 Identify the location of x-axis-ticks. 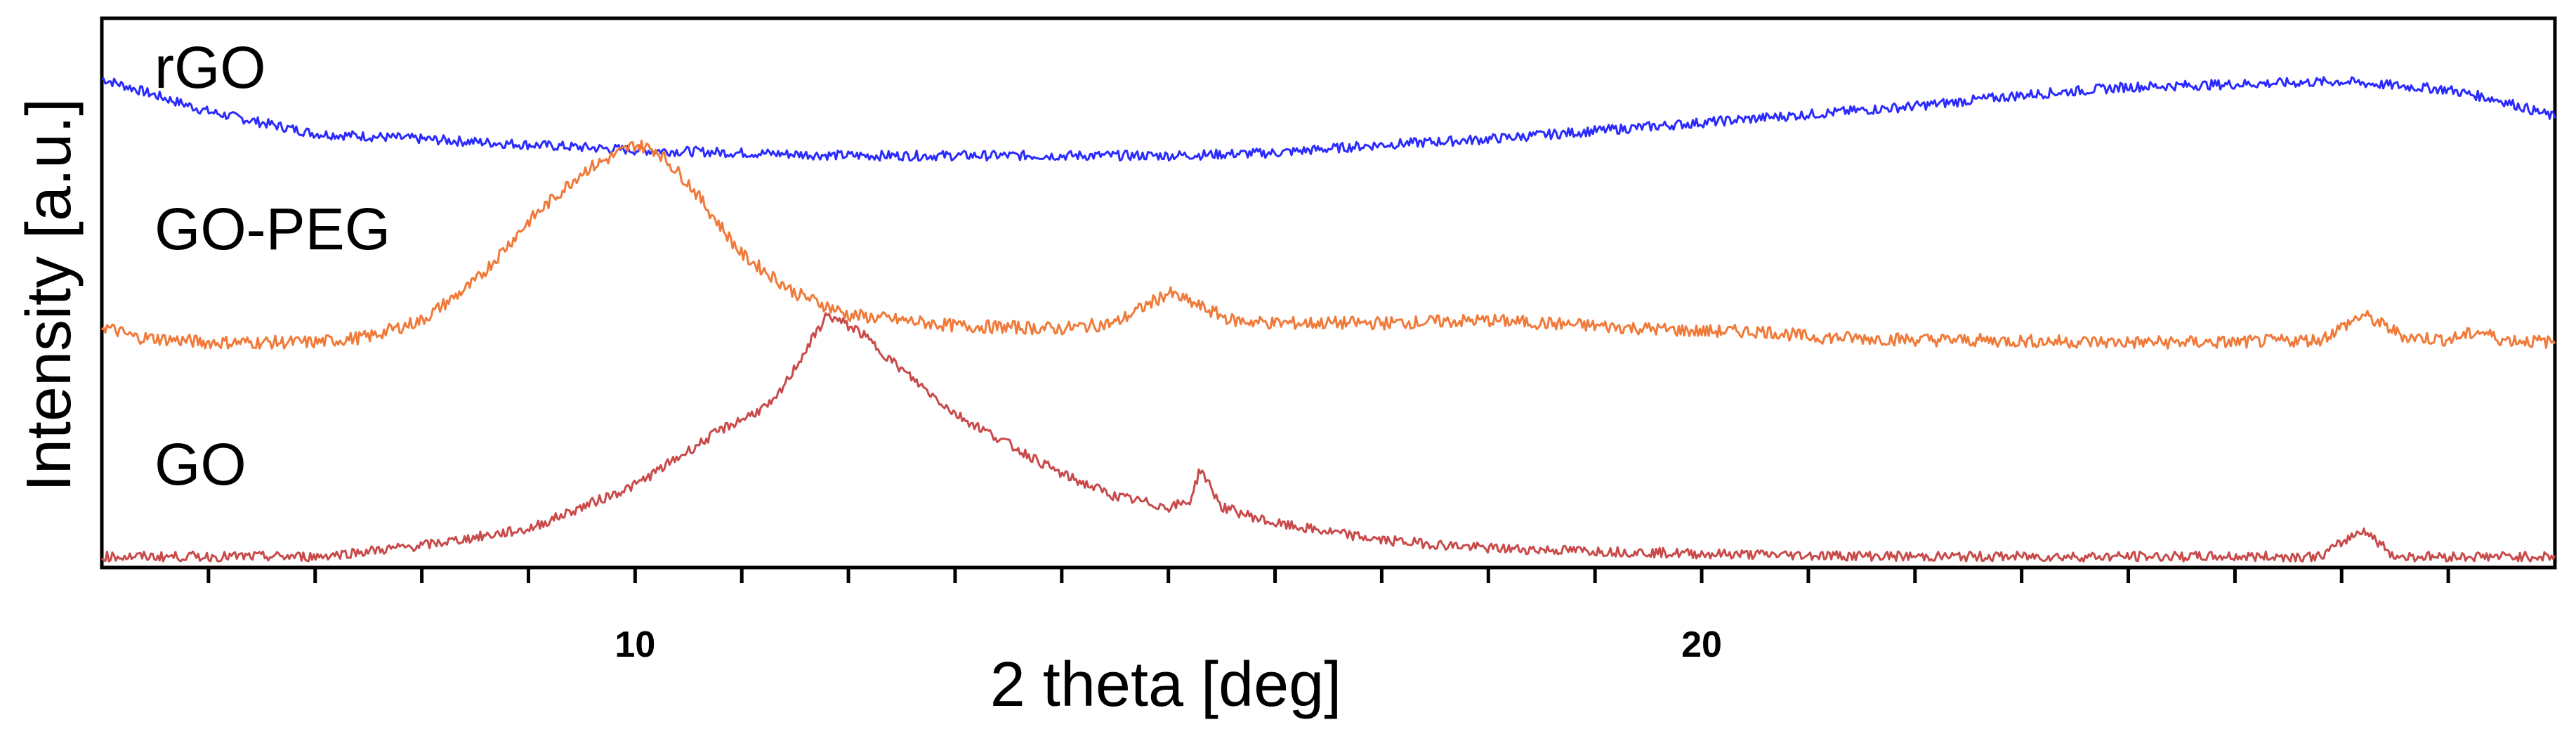
(1328, 575).